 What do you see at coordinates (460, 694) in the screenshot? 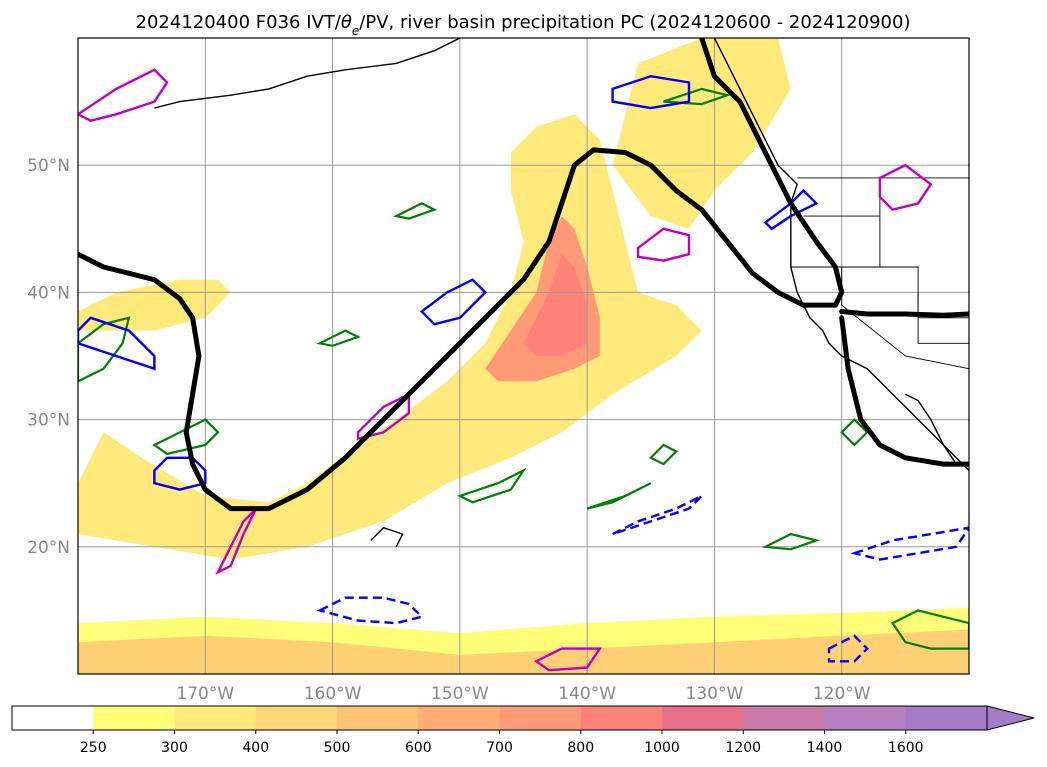
I see `lon-tick-label: 150°W` at bounding box center [460, 694].